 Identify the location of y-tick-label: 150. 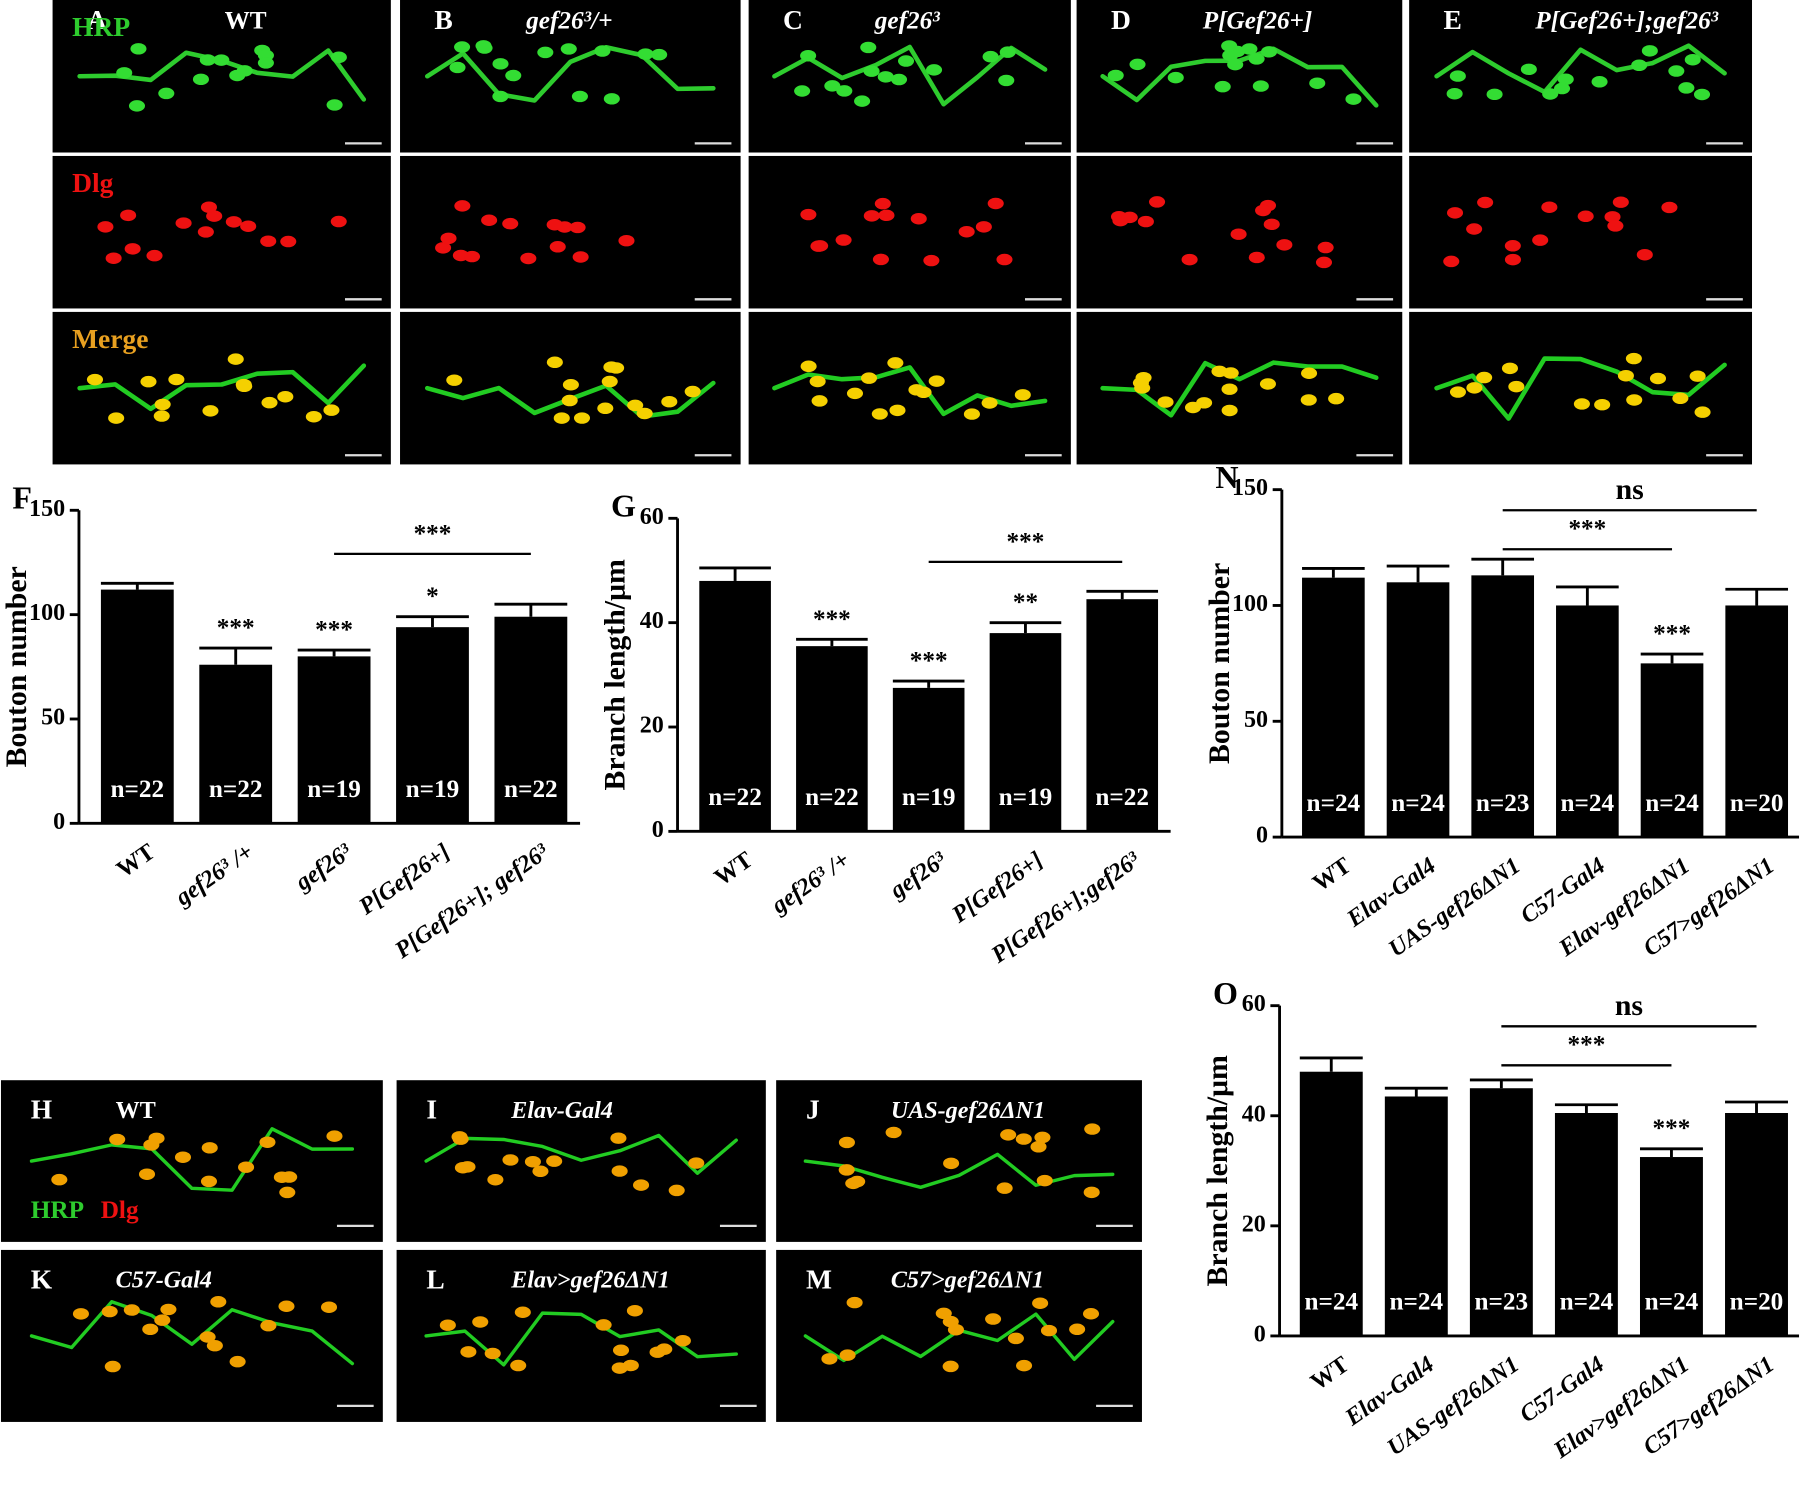
(47, 509).